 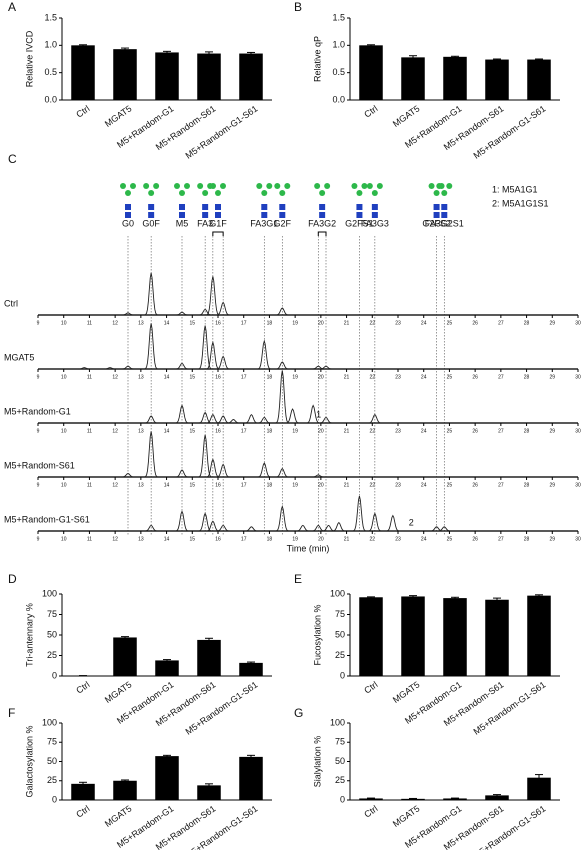 What do you see at coordinates (501, 323) in the screenshot?
I see `x-tick-label: 27` at bounding box center [501, 323].